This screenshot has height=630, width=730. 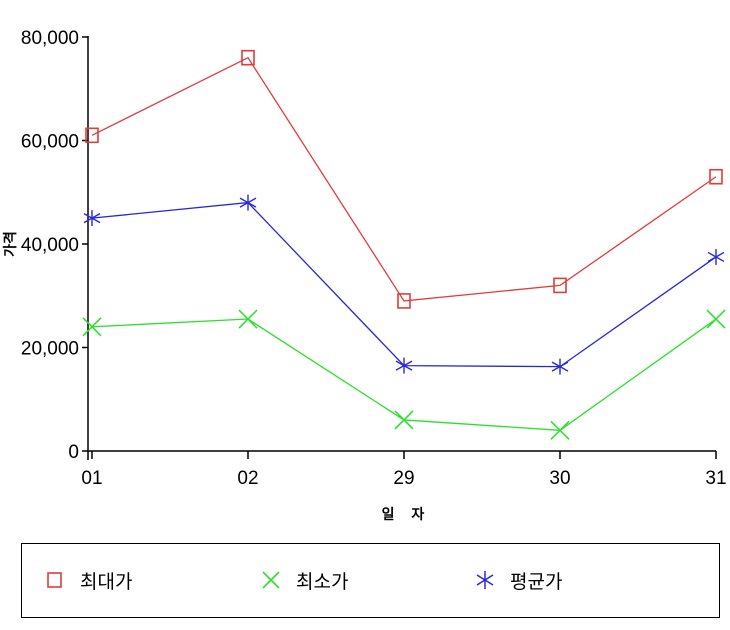 I want to click on x-axis-title: 일 자, so click(x=406, y=515).